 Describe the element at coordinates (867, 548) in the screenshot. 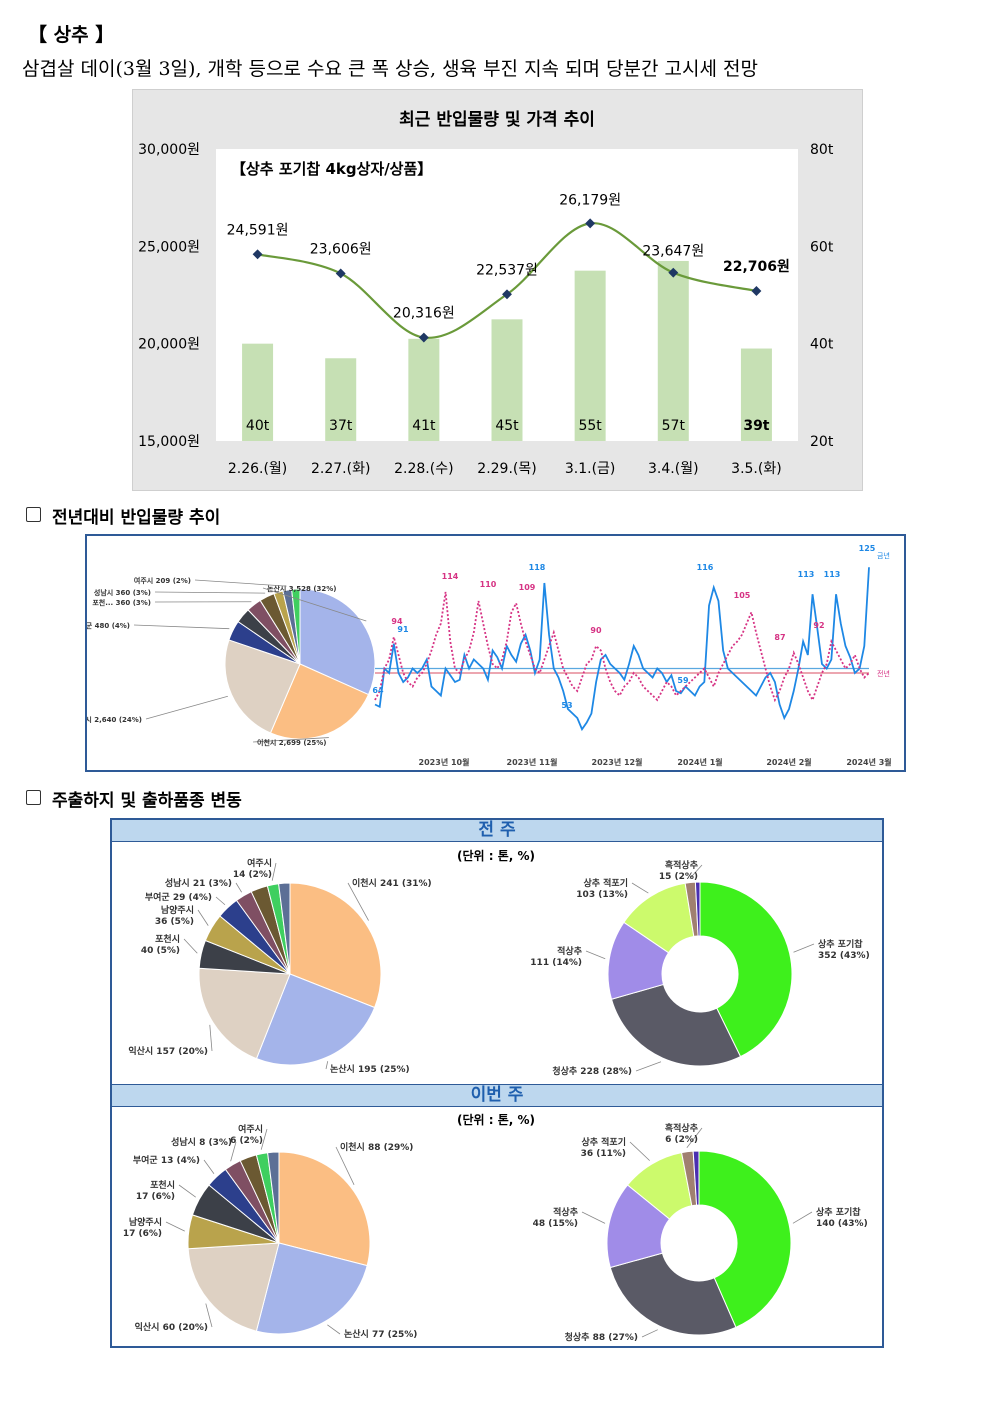

I see `peak-label: 125` at that location.